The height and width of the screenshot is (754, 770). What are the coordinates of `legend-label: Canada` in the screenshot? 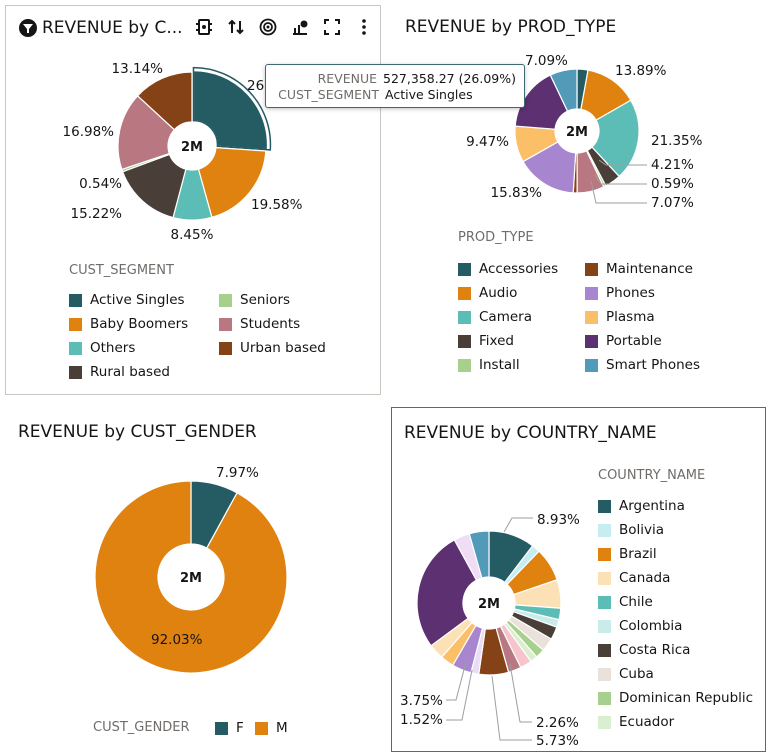 It's located at (645, 578).